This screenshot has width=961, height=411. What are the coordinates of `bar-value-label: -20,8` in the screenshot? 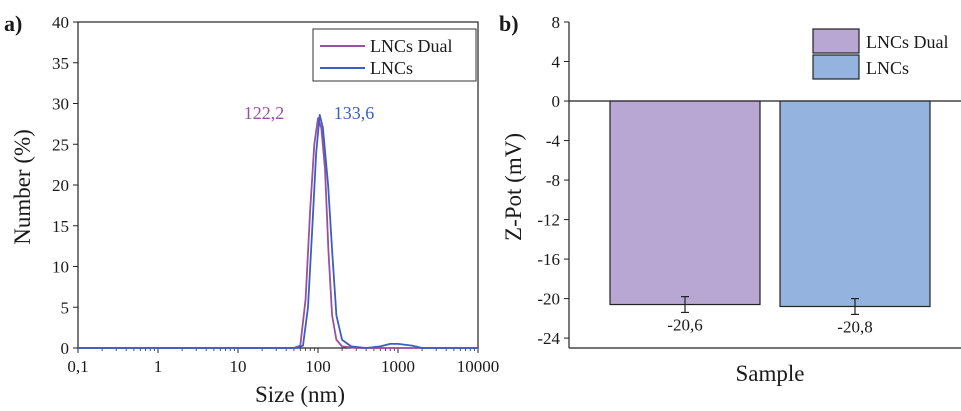 It's located at (854, 326).